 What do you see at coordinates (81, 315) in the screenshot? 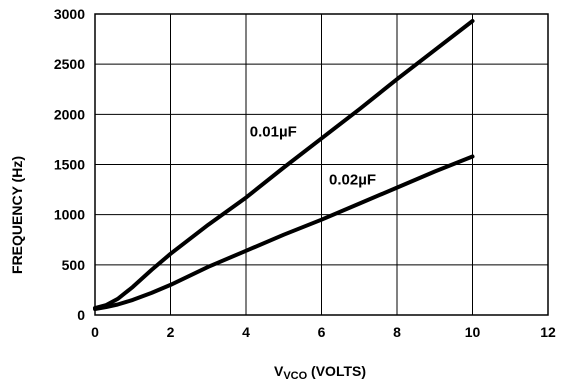
I see `y-tick-label: 0` at bounding box center [81, 315].